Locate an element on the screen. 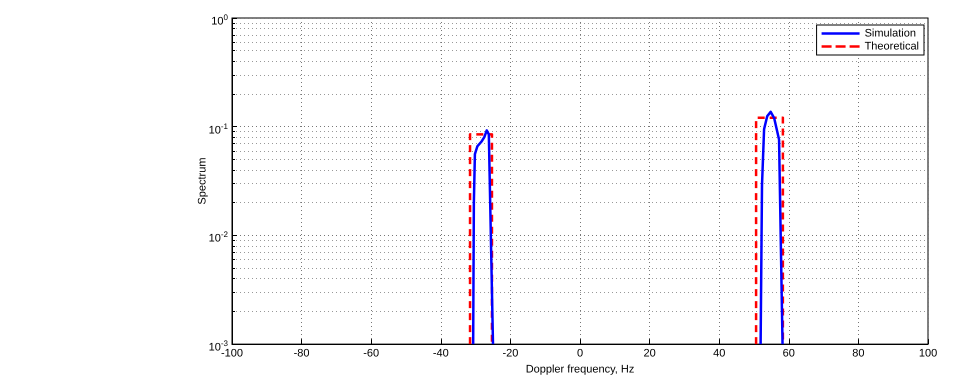  x-tick-label: -20 is located at coordinates (510, 354).